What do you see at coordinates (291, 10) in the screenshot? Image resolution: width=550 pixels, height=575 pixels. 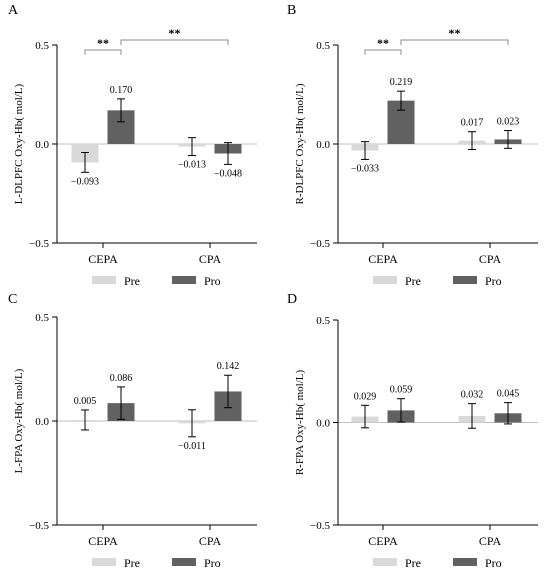 I see `panel-label: B` at bounding box center [291, 10].